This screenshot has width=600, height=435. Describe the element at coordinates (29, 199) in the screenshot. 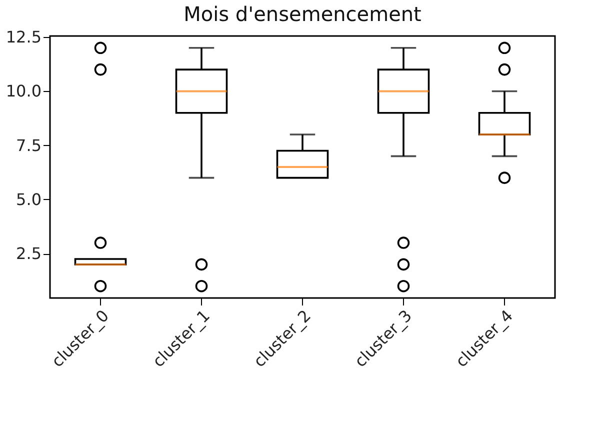

I see `y-tick-label: 5.0` at that location.